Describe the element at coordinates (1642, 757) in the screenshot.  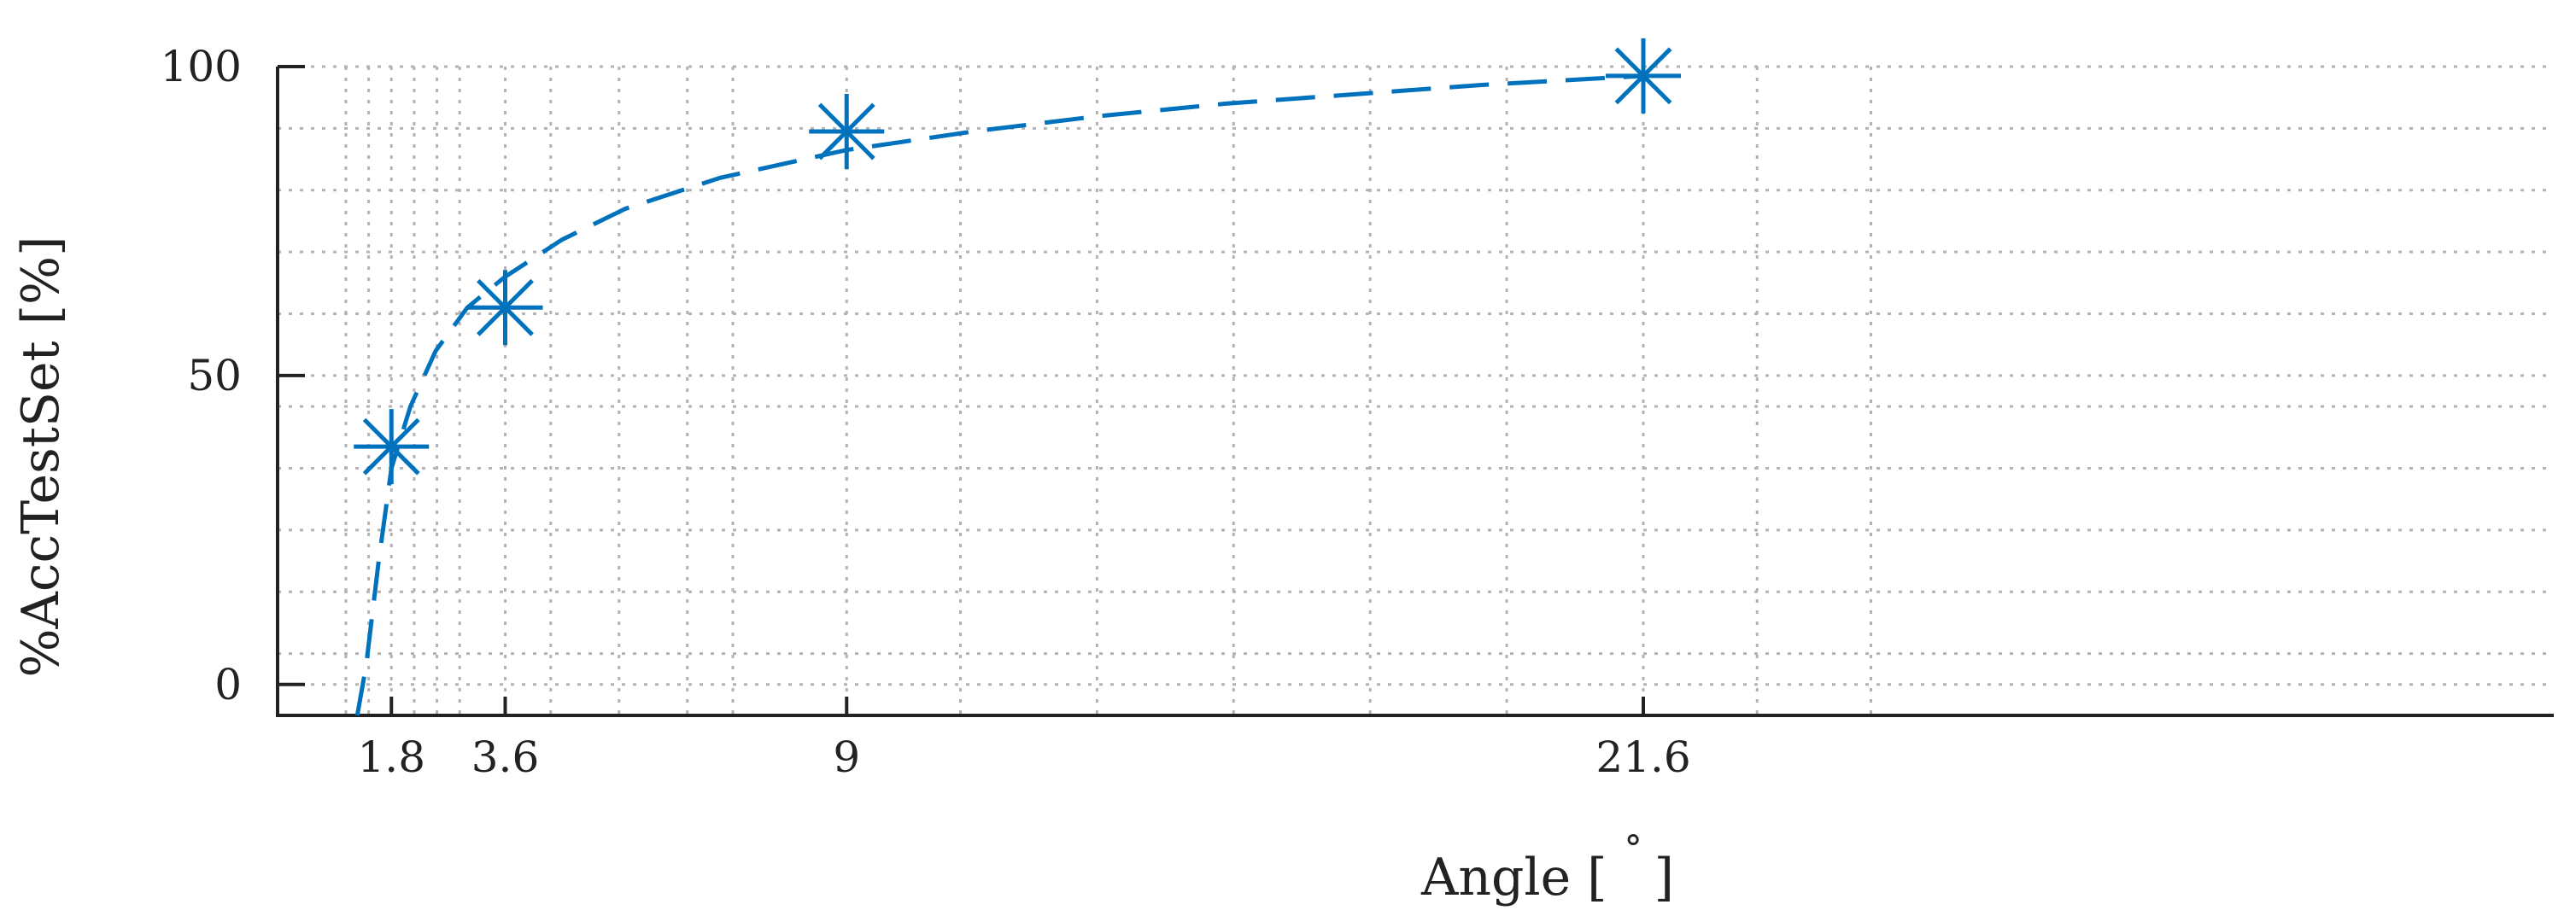
I see `x-tick-label: 21.6` at that location.